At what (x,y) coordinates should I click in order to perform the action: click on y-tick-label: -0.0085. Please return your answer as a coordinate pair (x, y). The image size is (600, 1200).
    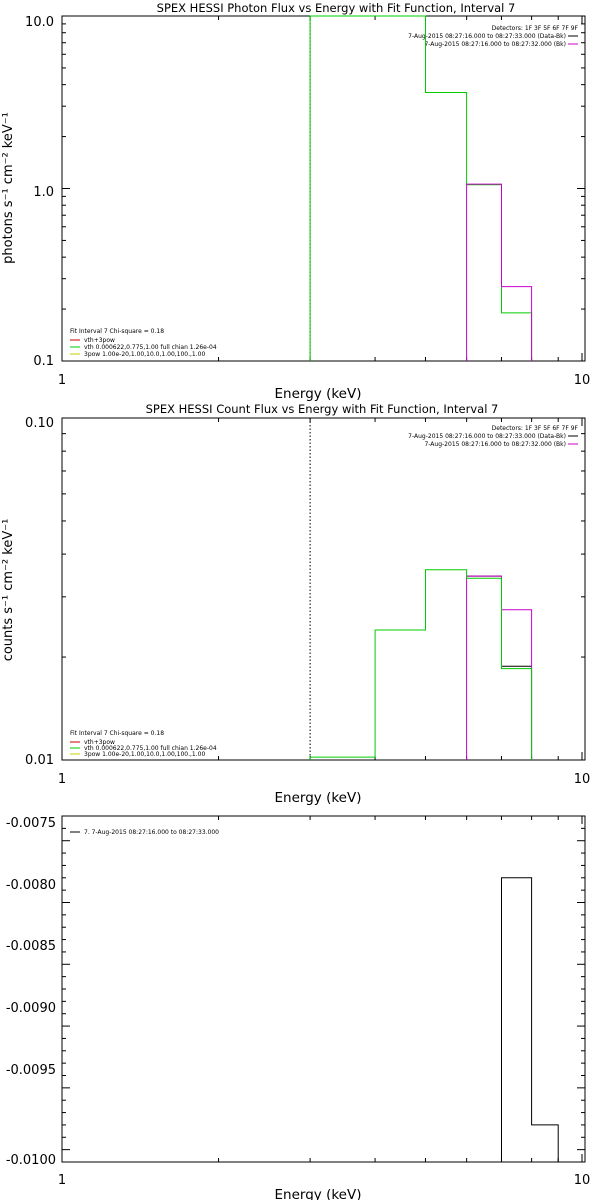
    Looking at the image, I should click on (31, 946).